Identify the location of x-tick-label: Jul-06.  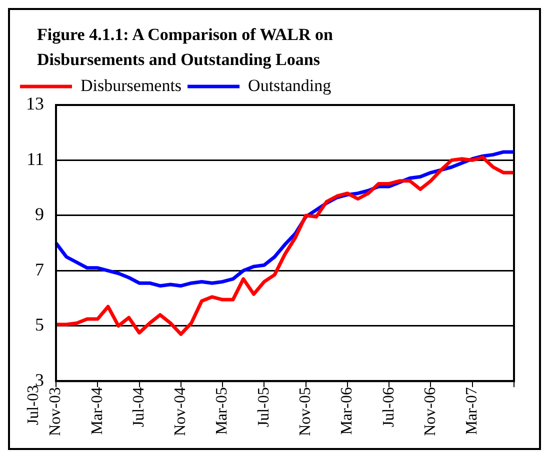
(389, 407).